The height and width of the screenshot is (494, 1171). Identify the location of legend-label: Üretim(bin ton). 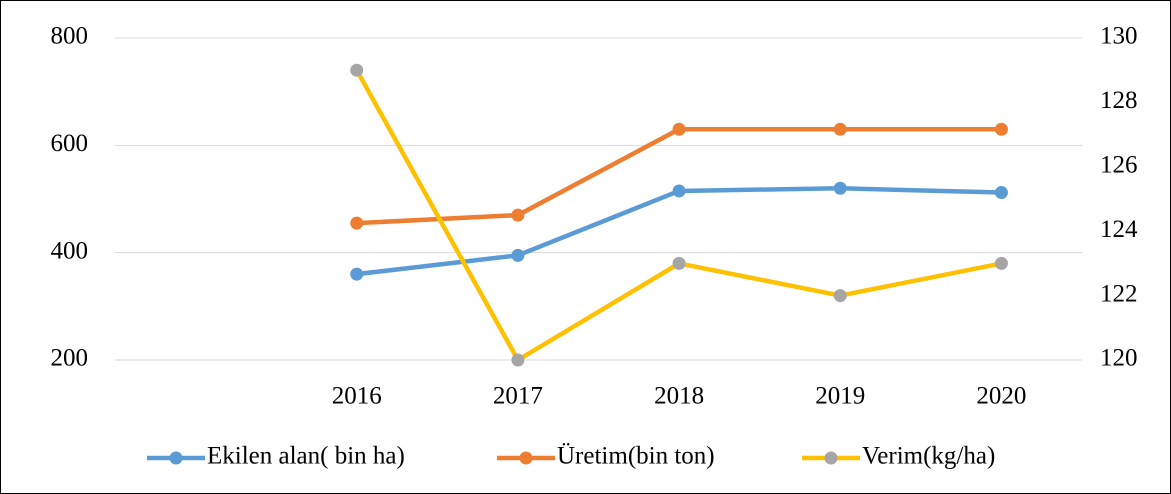
(636, 456).